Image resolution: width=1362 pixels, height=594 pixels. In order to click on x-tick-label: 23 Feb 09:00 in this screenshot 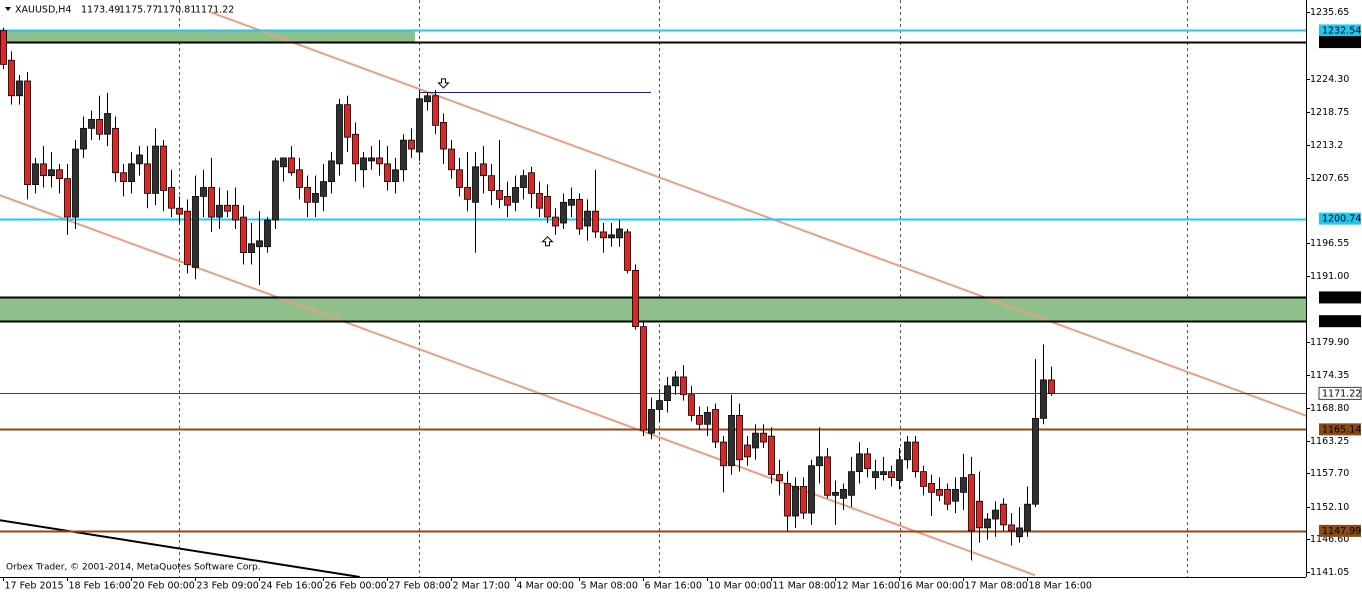, I will do `click(228, 586)`.